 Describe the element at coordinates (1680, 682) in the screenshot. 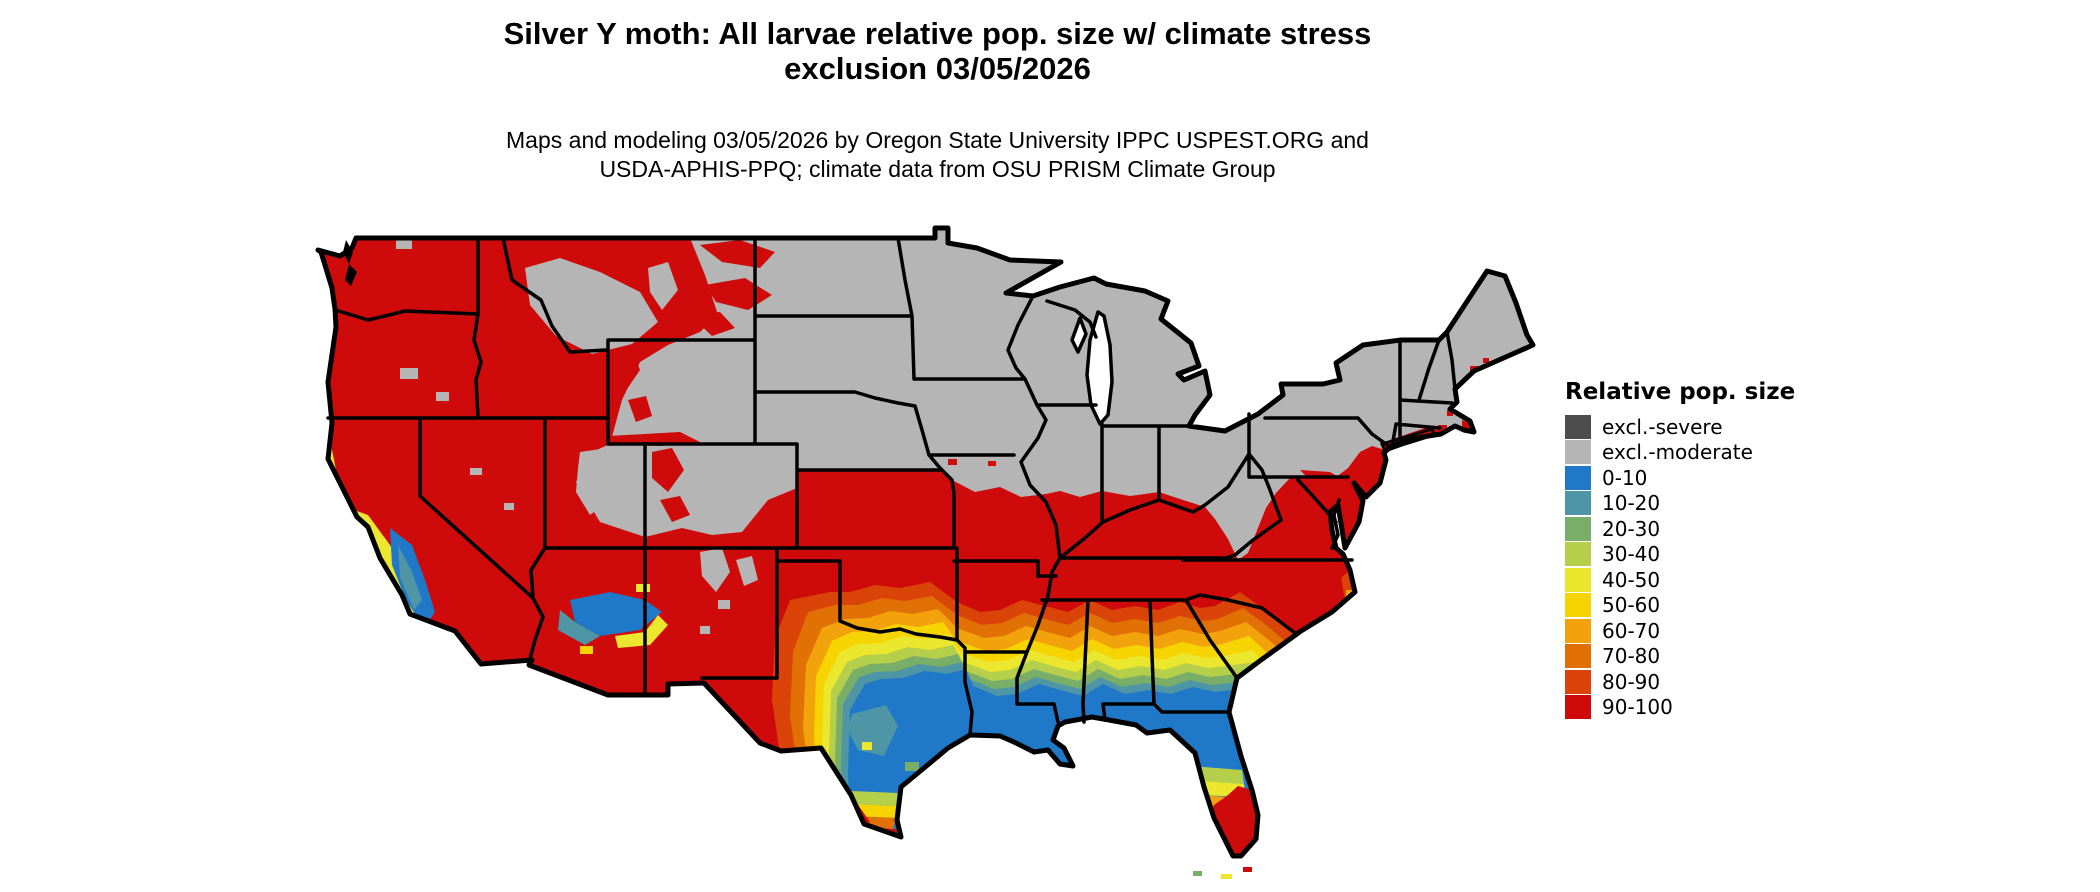

I see `legend-item: 80-90` at that location.